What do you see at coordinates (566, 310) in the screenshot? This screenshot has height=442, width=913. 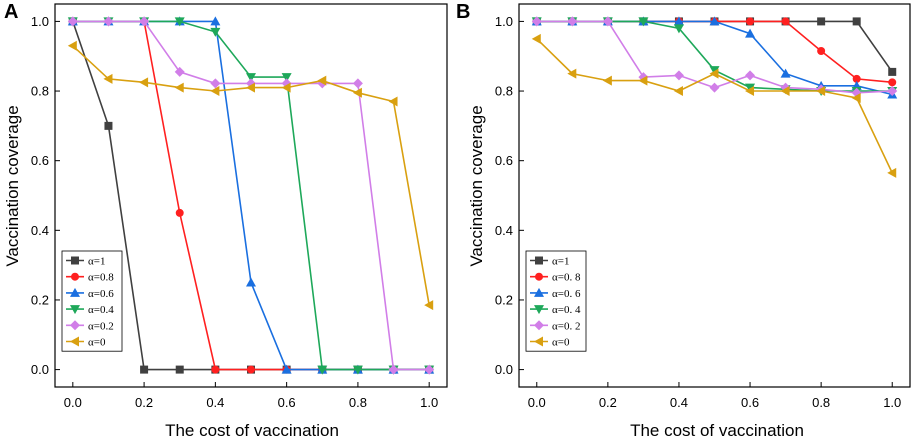 I see `legend-label: α=0. 4` at bounding box center [566, 310].